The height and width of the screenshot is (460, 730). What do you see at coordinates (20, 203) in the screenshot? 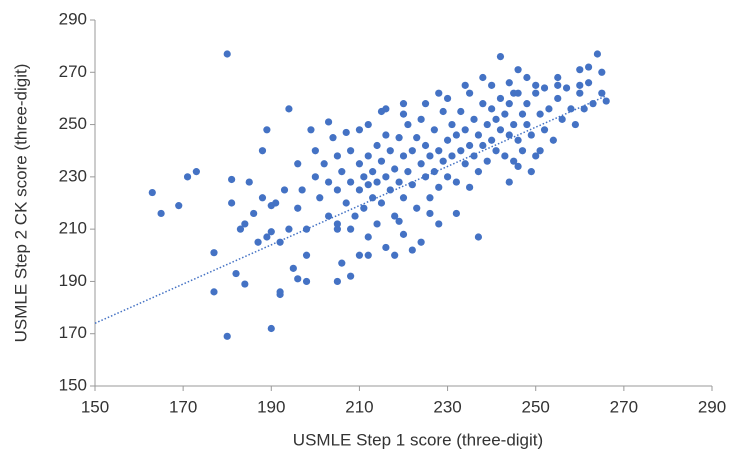
I see `y-axis-title: USMLE Step 2 CK score (three-digit)` at bounding box center [20, 203].